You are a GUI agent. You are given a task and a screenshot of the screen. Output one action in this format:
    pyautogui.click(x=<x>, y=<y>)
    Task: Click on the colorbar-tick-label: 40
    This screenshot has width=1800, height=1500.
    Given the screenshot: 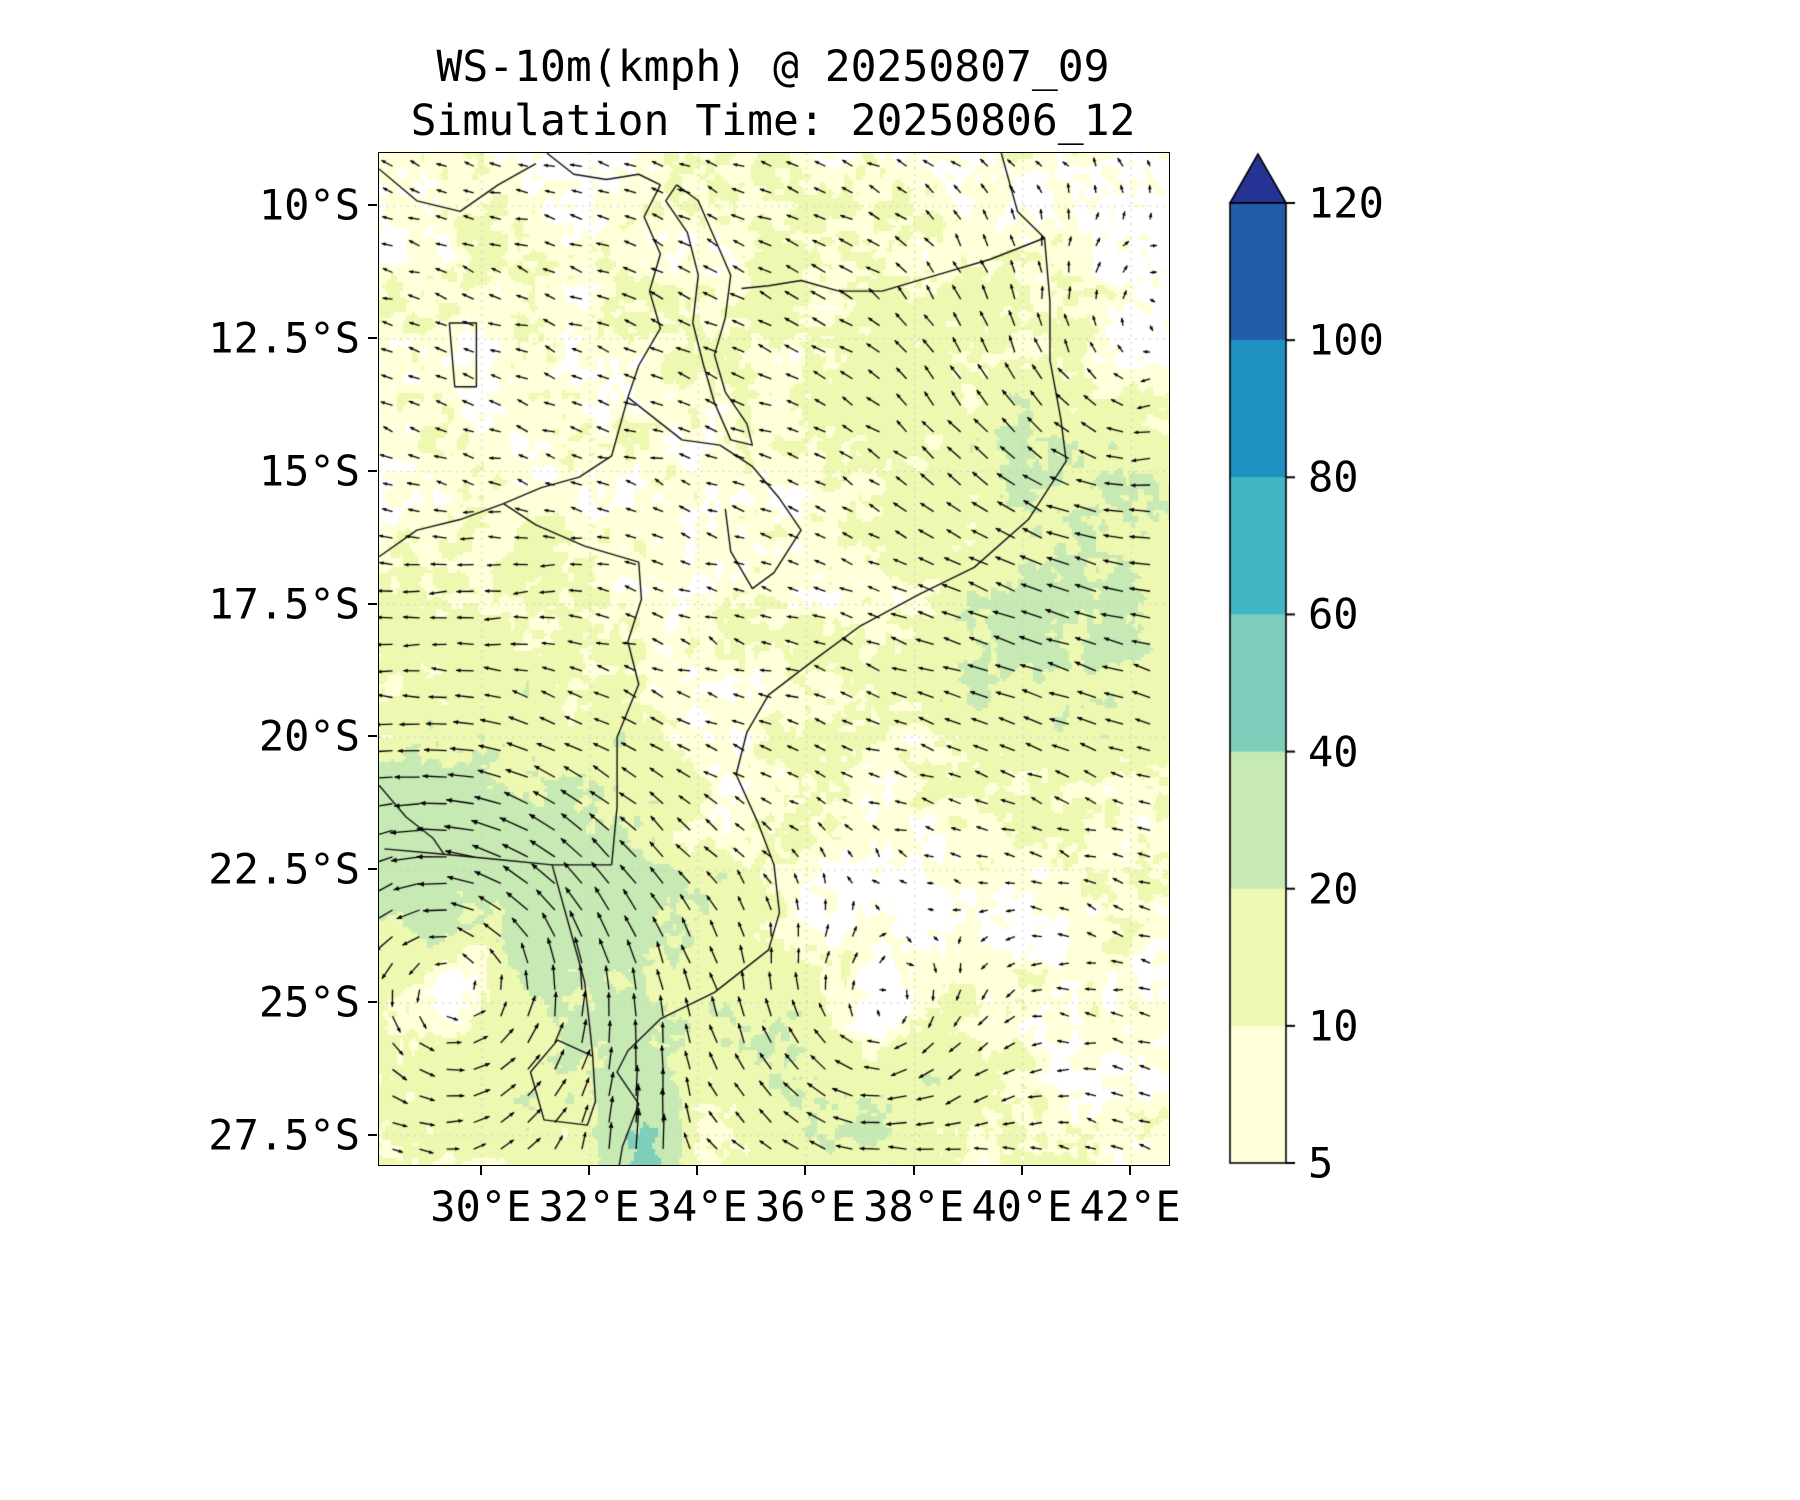 What is the action you would take?
    pyautogui.click(x=1333, y=752)
    